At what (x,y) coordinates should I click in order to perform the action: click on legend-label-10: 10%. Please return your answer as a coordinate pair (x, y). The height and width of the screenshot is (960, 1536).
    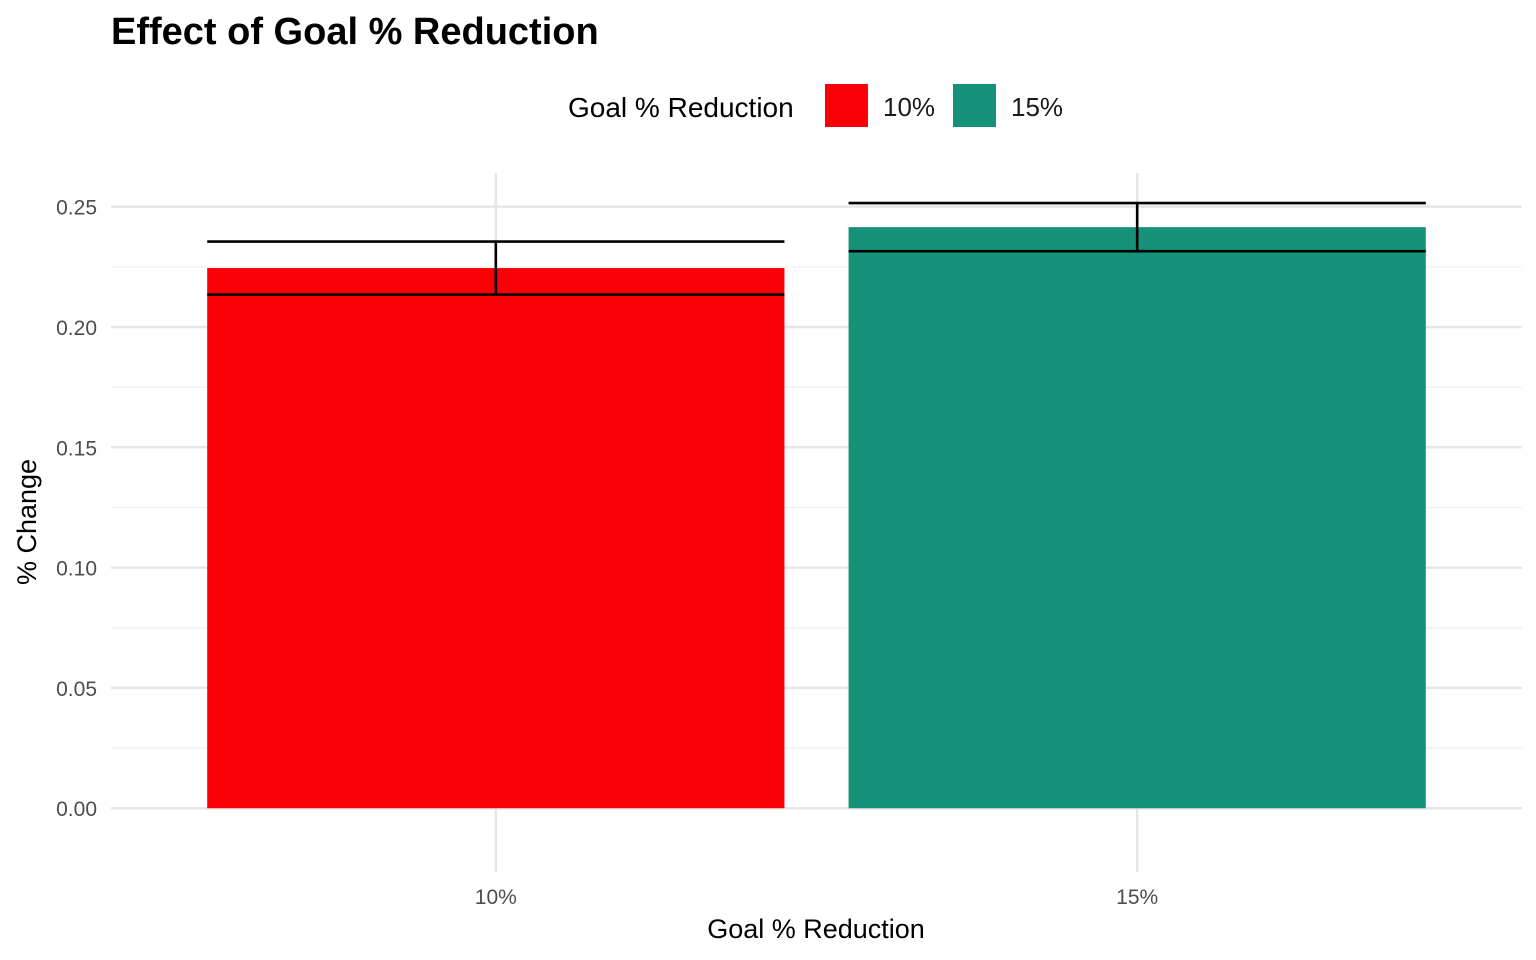
    Looking at the image, I should click on (909, 107).